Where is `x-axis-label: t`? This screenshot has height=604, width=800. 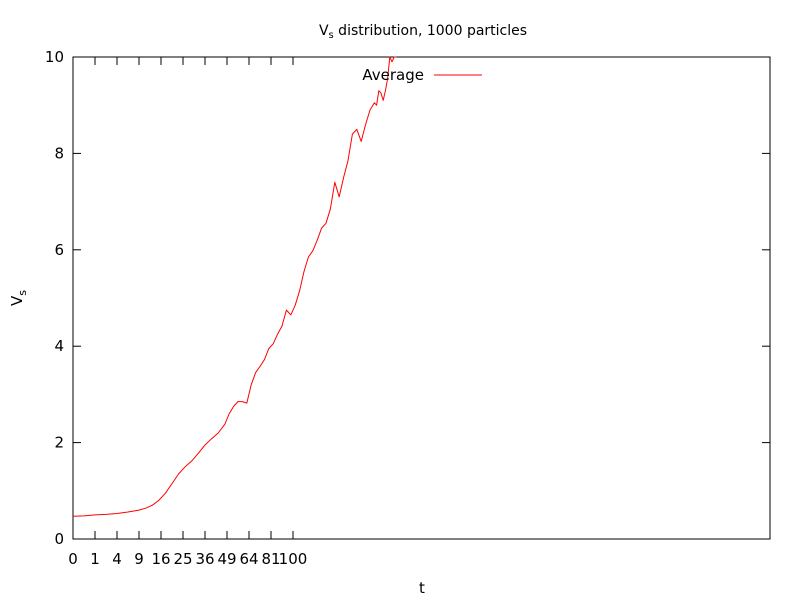 x-axis-label: t is located at coordinates (422, 588).